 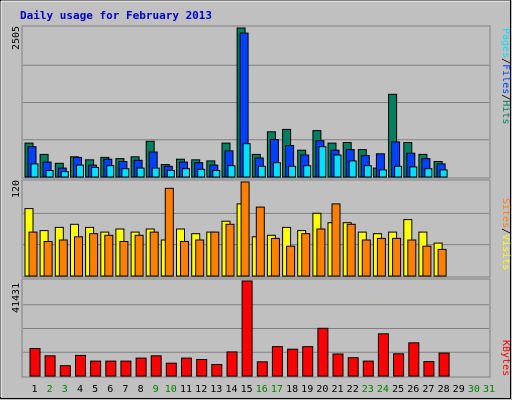 I want to click on x-tick-label: 8, so click(x=141, y=389).